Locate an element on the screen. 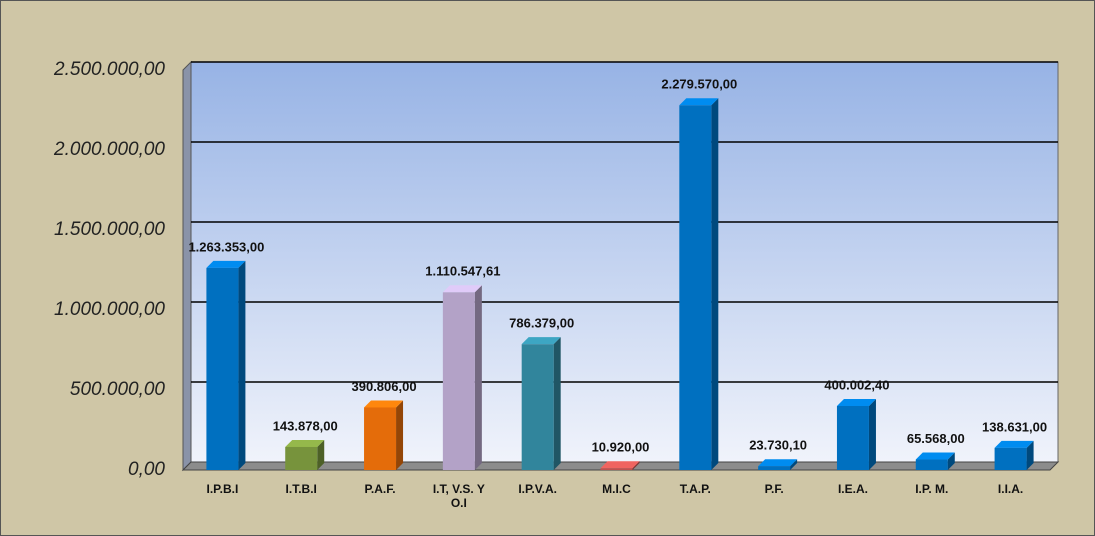  y-tick-label: 1.500.000,00 is located at coordinates (109, 229).